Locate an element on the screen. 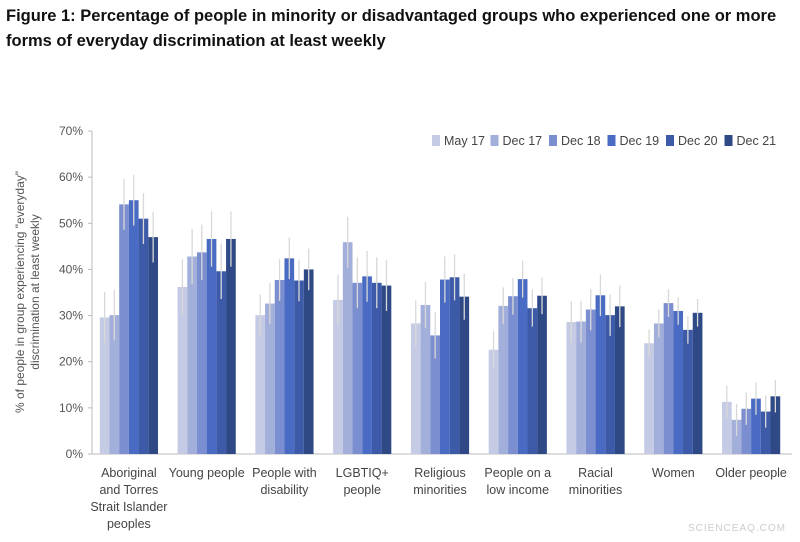  y-tick-label: 50% is located at coordinates (71, 223).